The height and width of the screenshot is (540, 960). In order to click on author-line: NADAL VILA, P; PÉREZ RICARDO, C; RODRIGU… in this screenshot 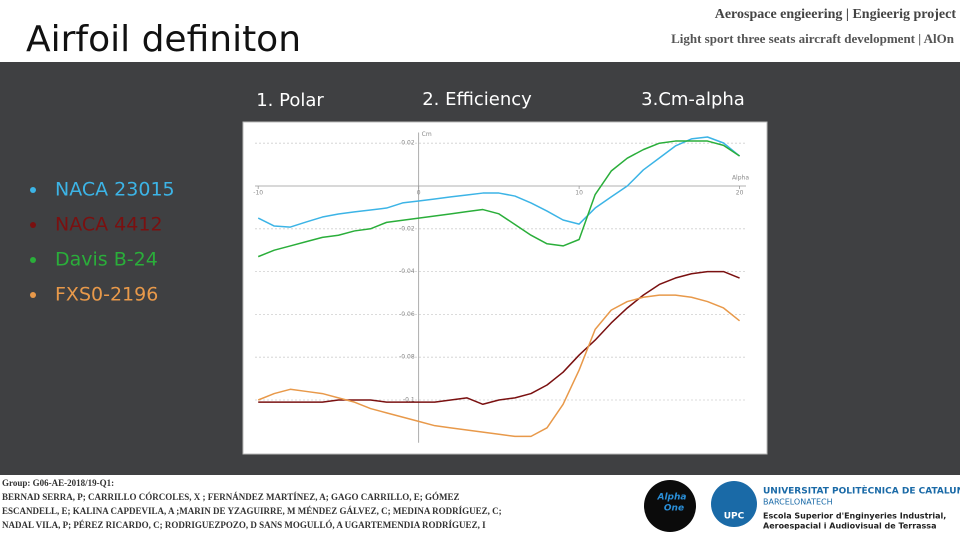, I will do `click(244, 525)`.